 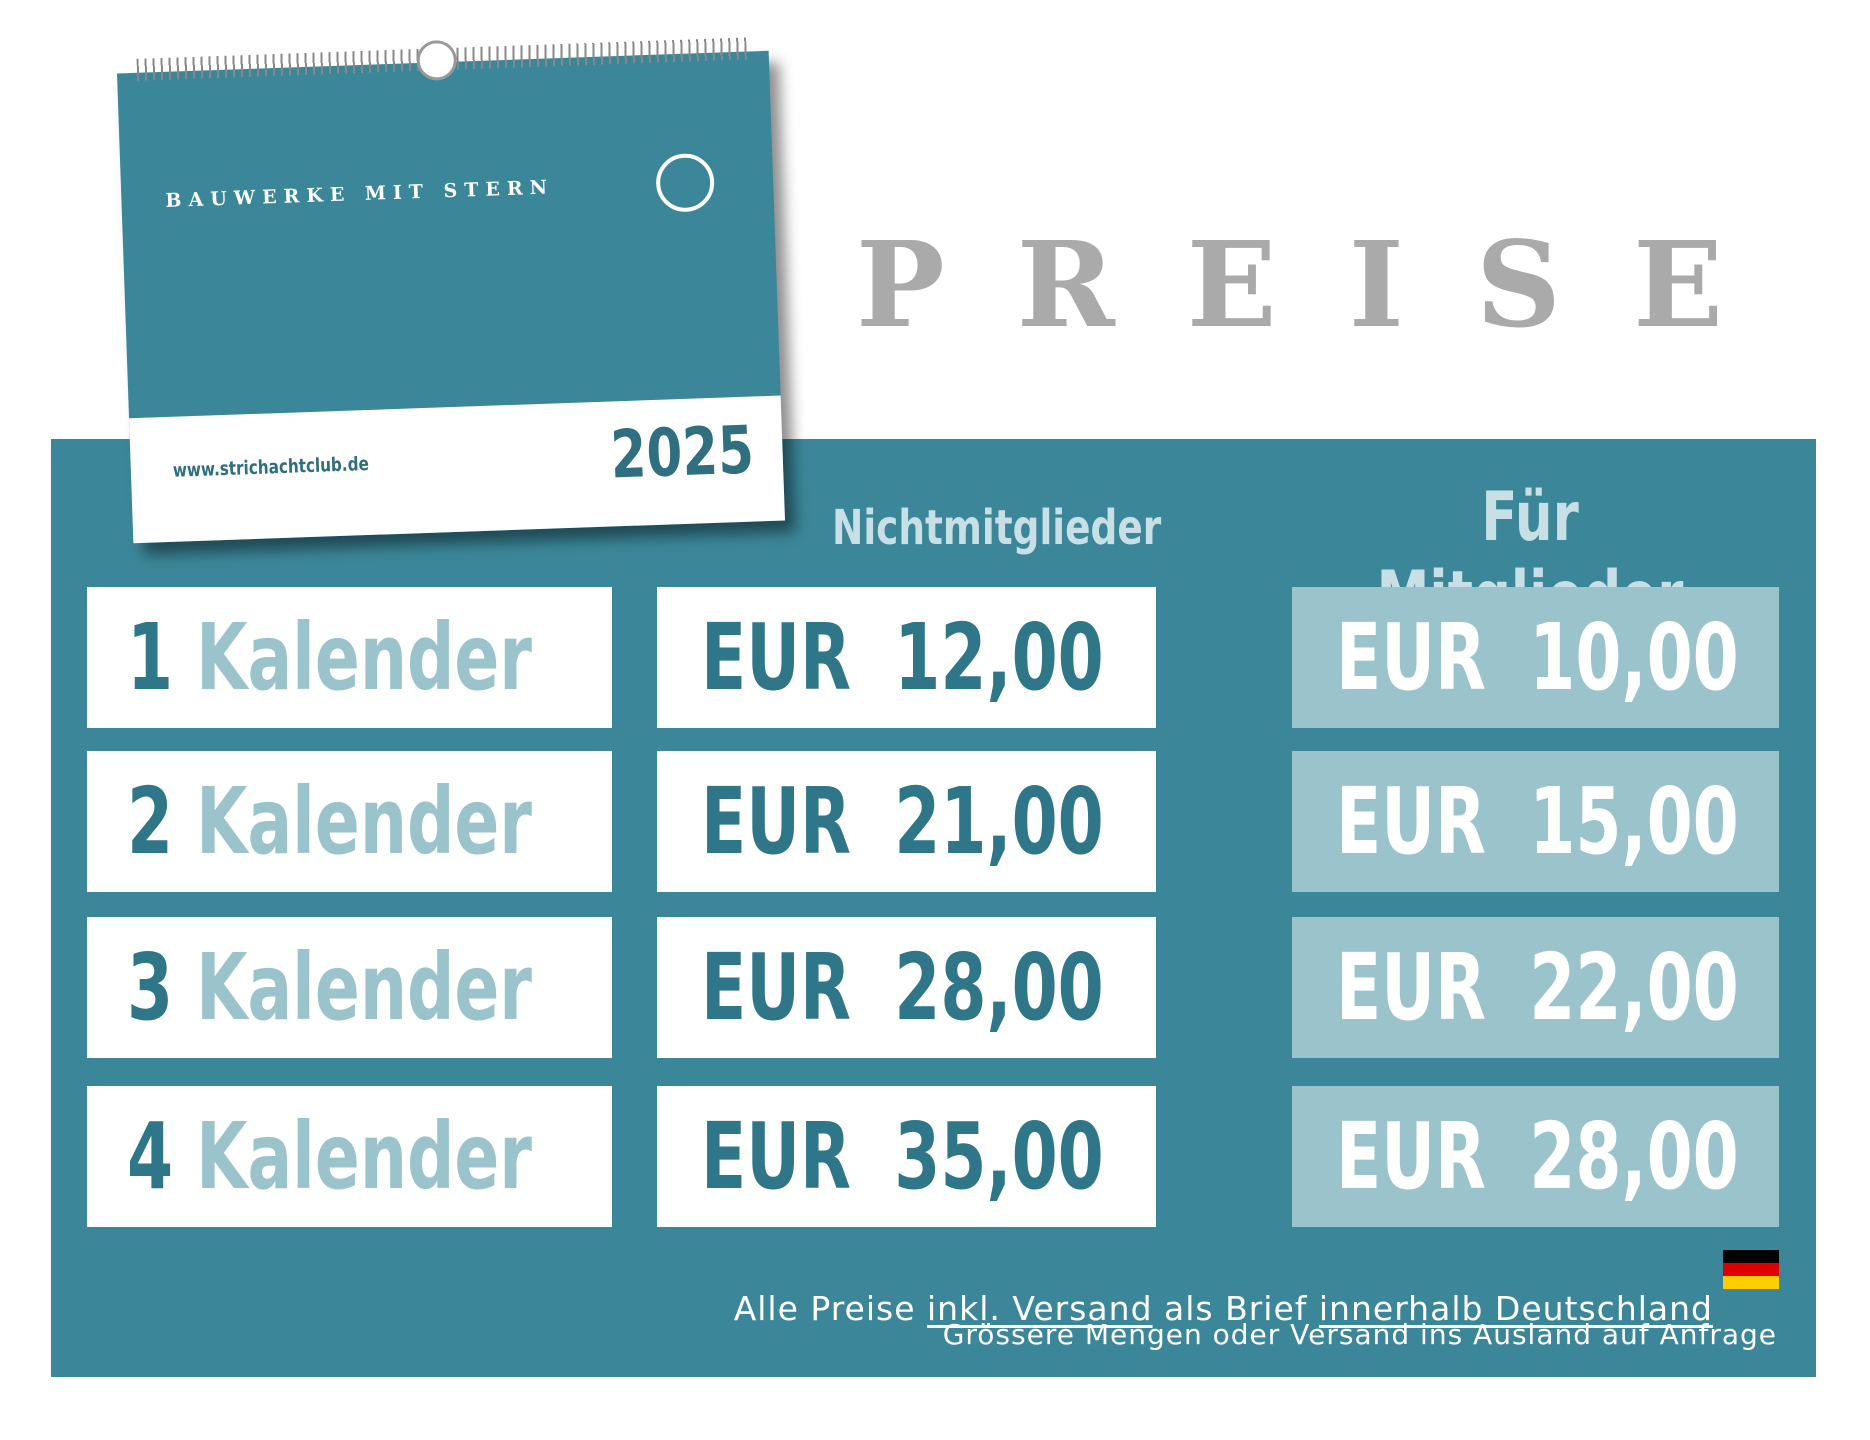 I want to click on price-cell: EUR 15,00, so click(x=1535, y=821).